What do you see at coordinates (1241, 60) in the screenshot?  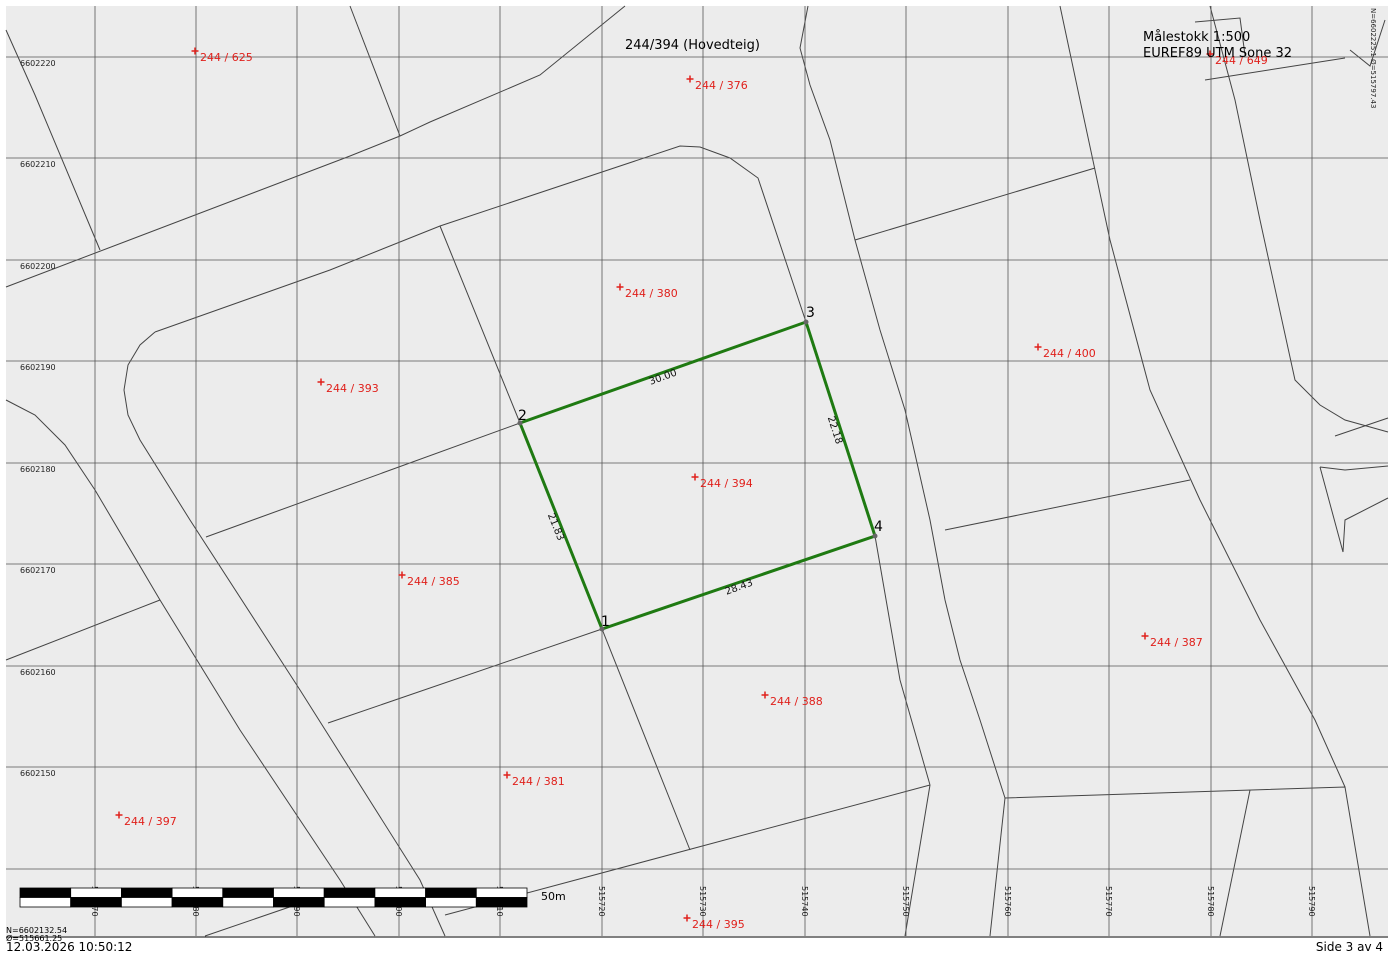 I see `parcel-label: 244 / 649` at bounding box center [1241, 60].